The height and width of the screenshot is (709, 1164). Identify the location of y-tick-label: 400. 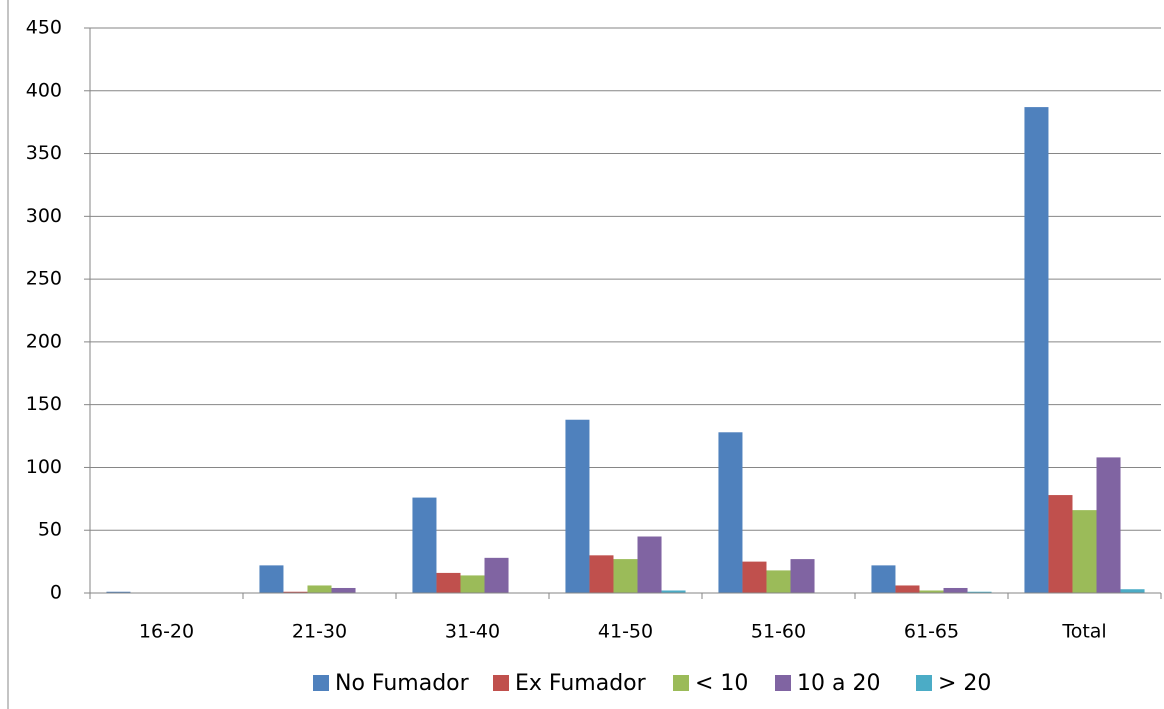
(44, 90).